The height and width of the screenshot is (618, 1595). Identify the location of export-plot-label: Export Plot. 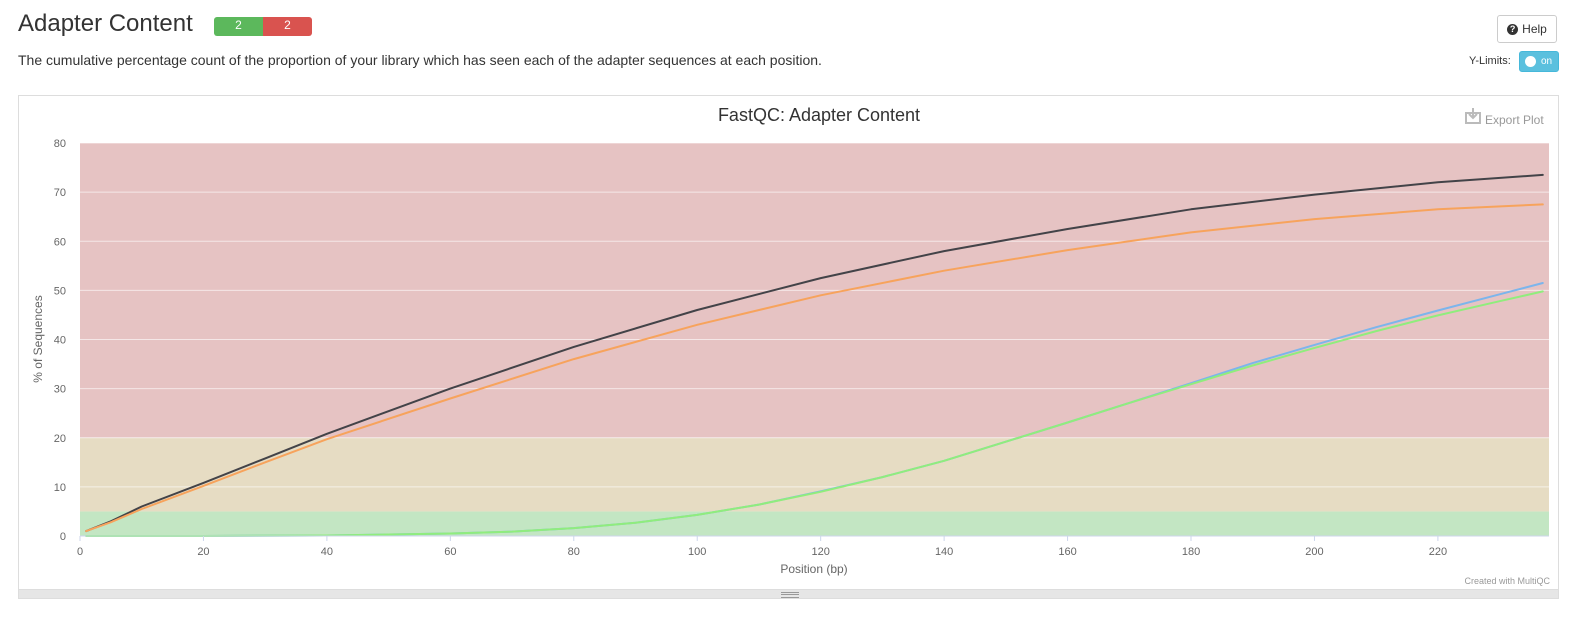
(1514, 120).